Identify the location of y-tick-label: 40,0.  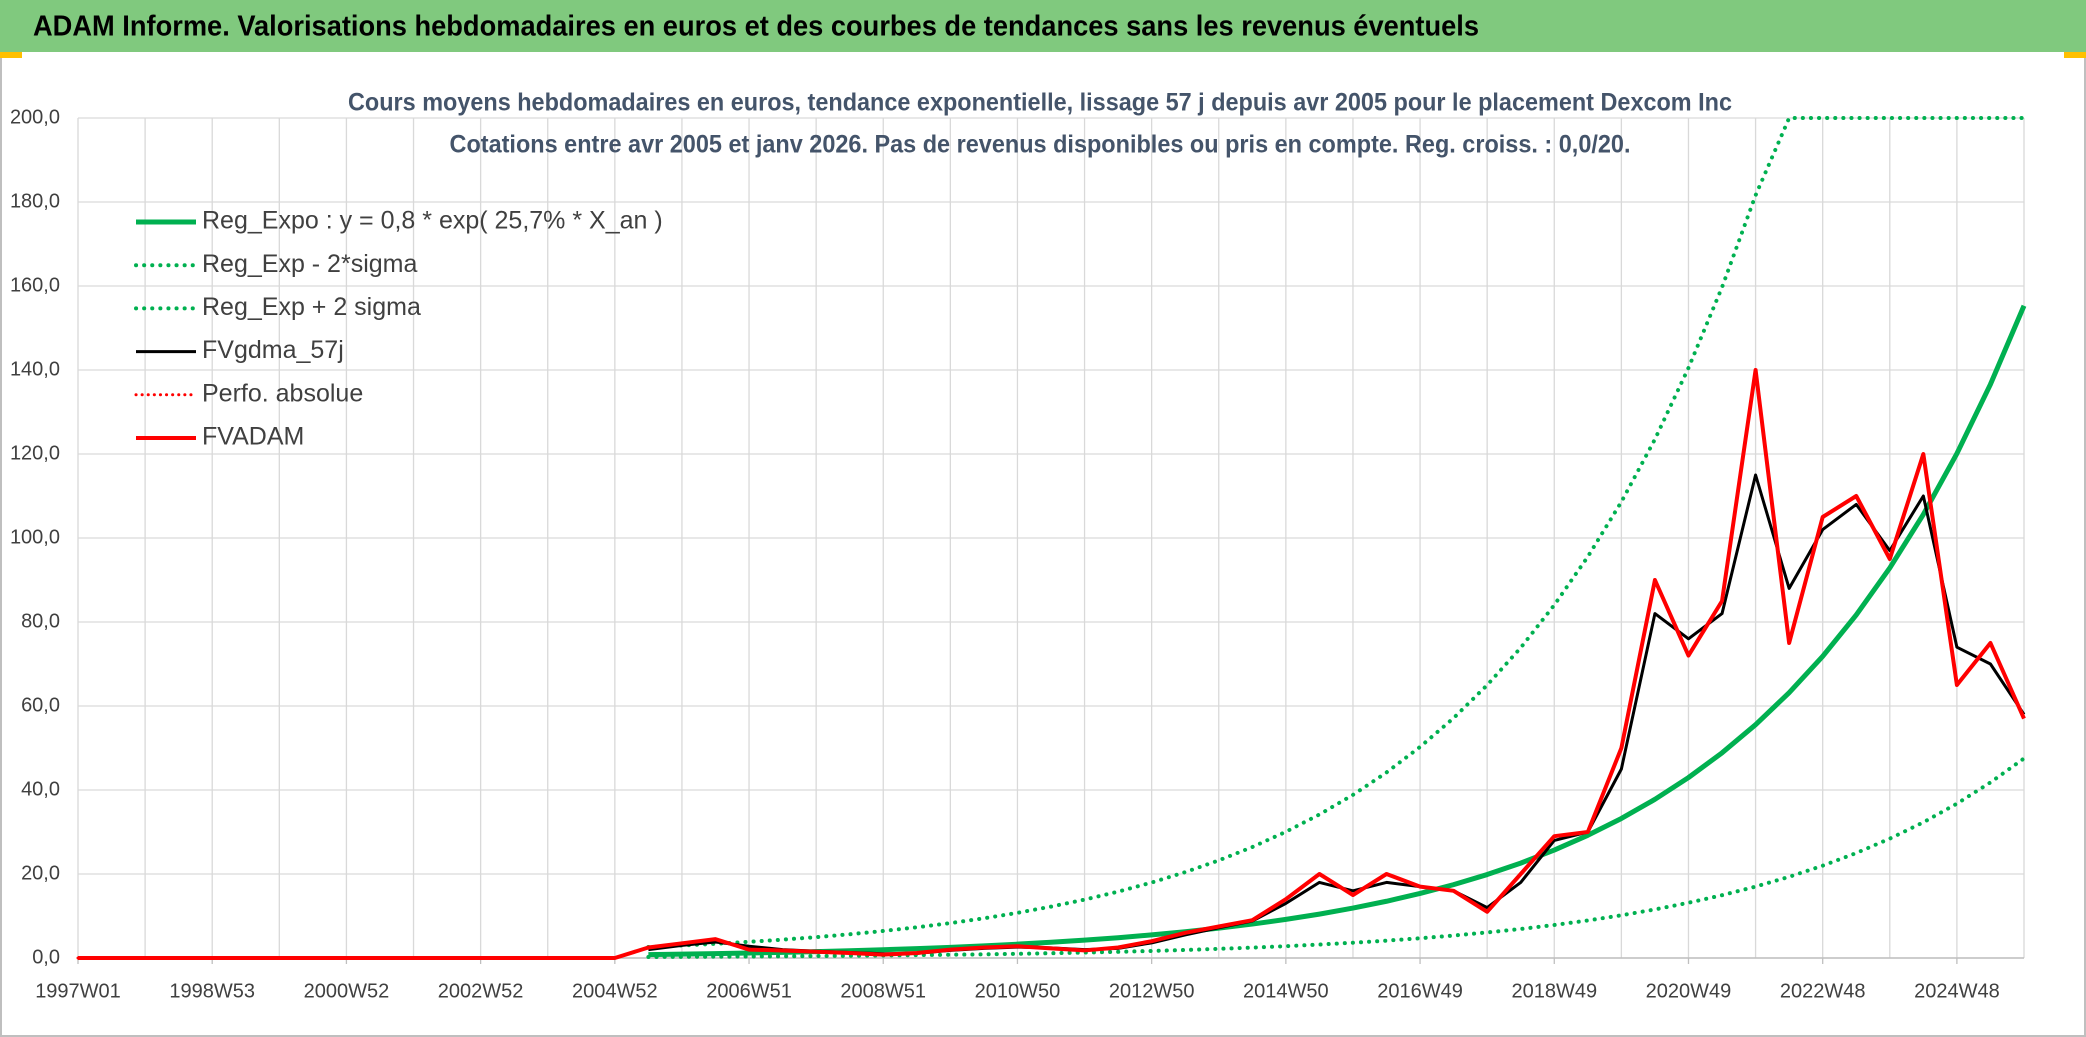
(40, 789).